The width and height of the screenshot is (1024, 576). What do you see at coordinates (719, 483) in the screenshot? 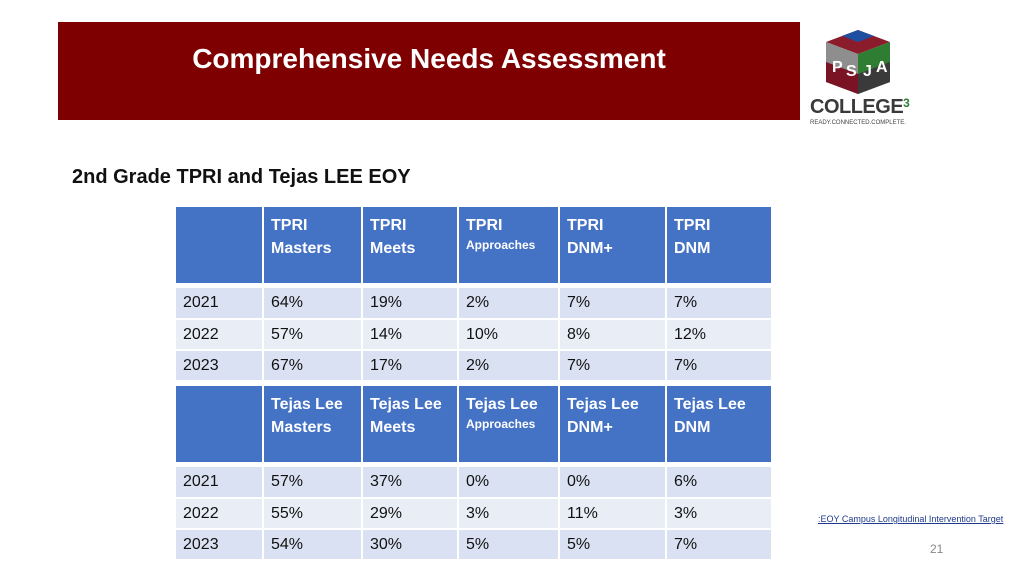
I see `value-cell: 6%` at bounding box center [719, 483].